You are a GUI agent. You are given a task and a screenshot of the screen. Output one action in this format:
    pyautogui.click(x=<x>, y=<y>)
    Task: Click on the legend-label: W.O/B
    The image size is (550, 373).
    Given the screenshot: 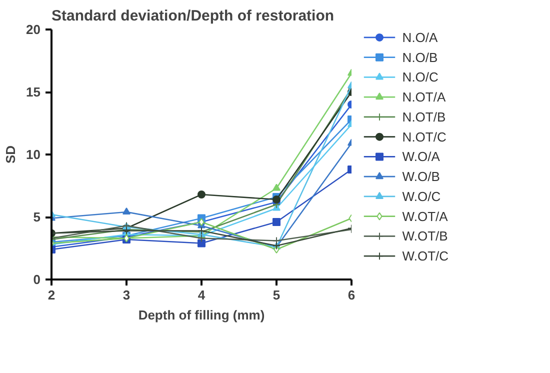 What is the action you would take?
    pyautogui.click(x=421, y=176)
    